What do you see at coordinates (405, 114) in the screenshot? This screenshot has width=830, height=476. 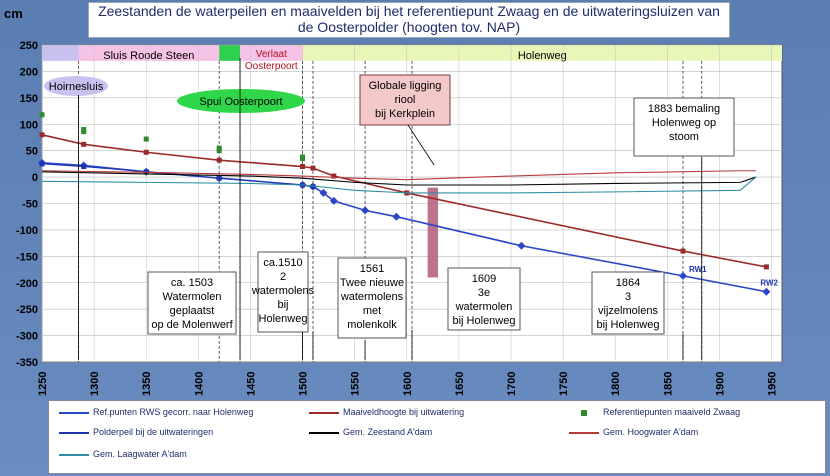 I see `riool-annotation-text: bij Kerkplein` at bounding box center [405, 114].